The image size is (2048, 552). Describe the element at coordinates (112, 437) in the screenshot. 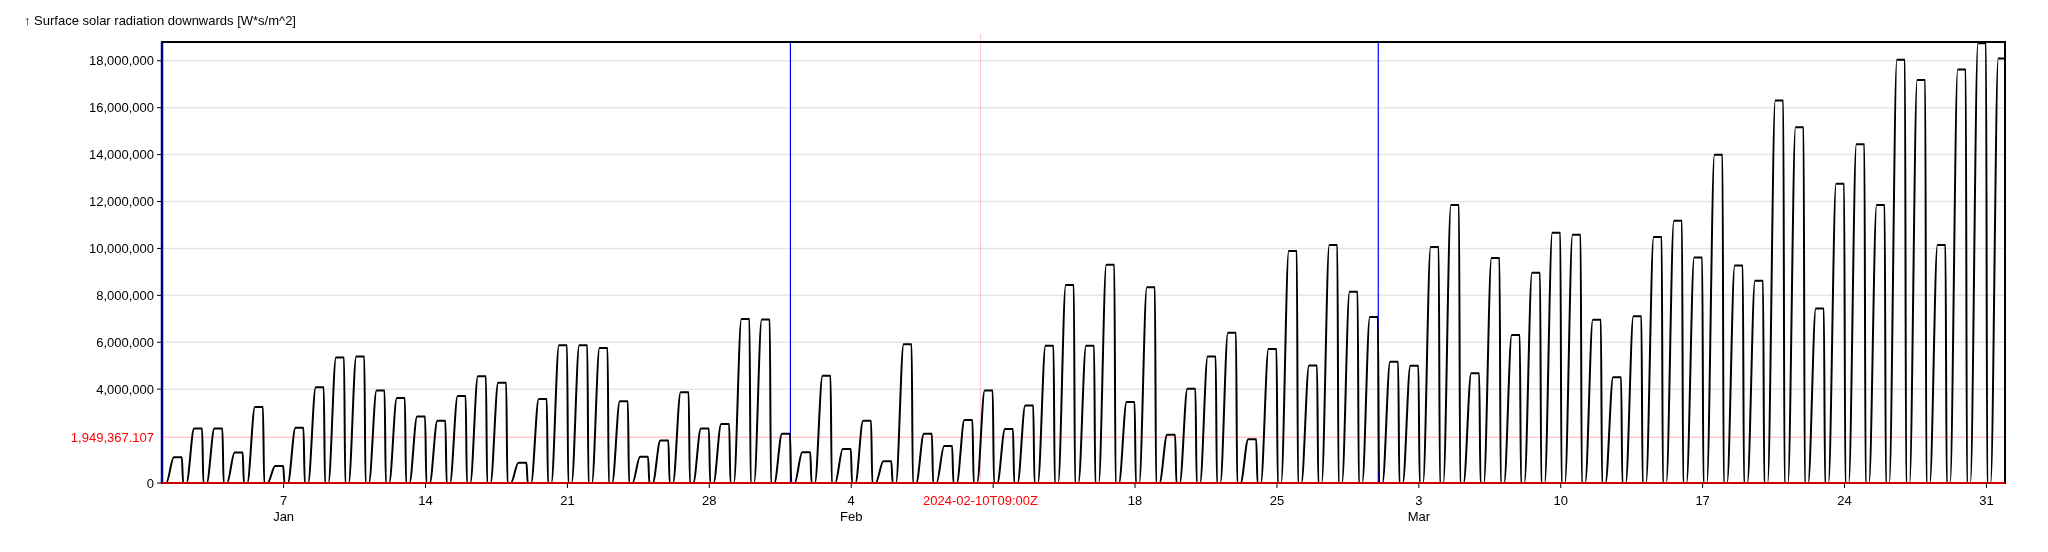

I see `ref-line-label: 1,949,367.107` at that location.